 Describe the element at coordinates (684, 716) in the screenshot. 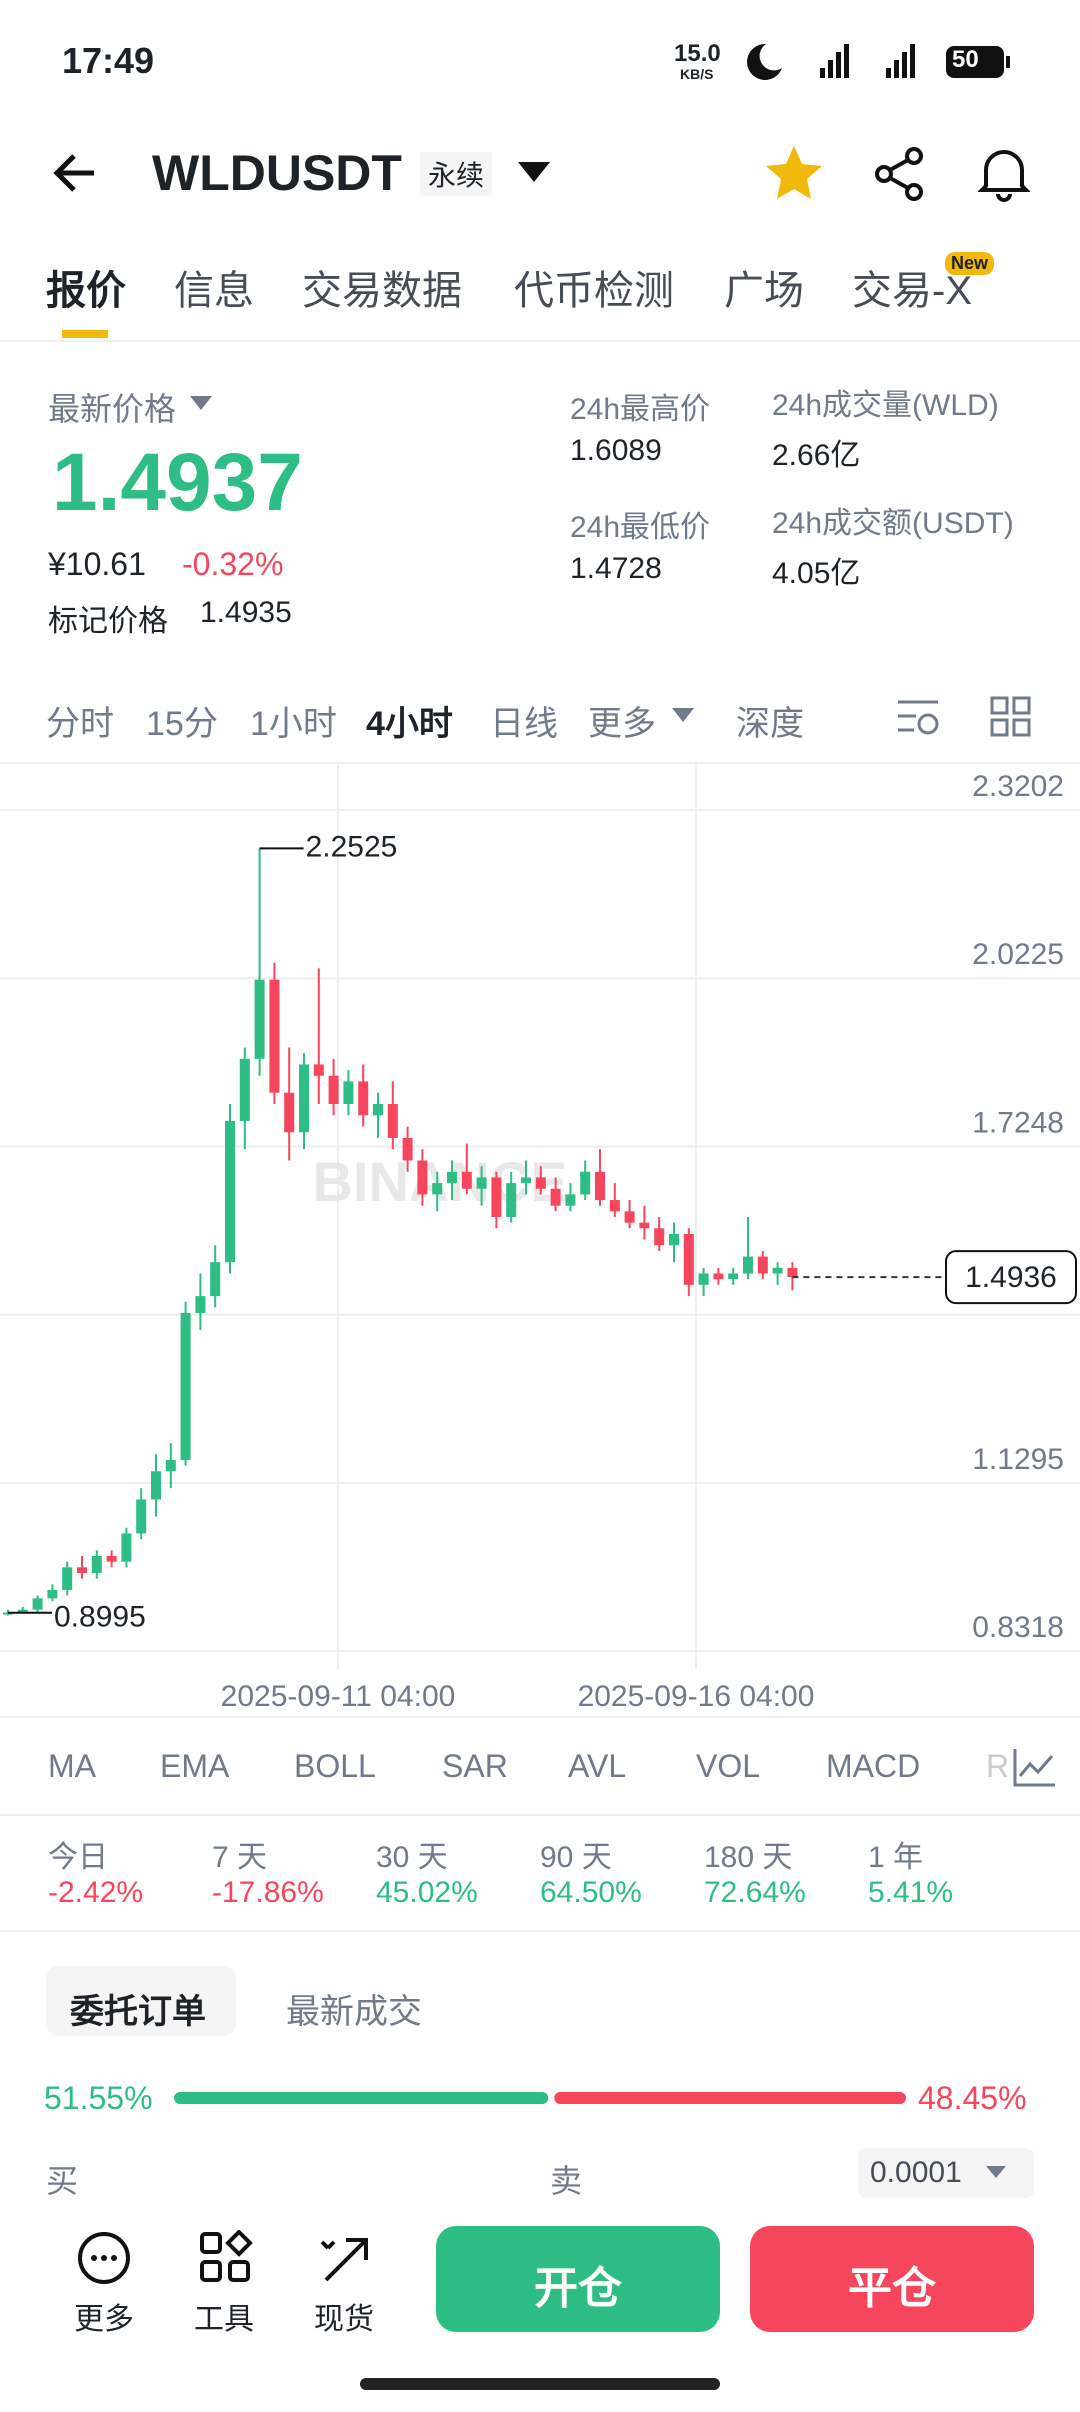

I see `more-dropdown` at that location.